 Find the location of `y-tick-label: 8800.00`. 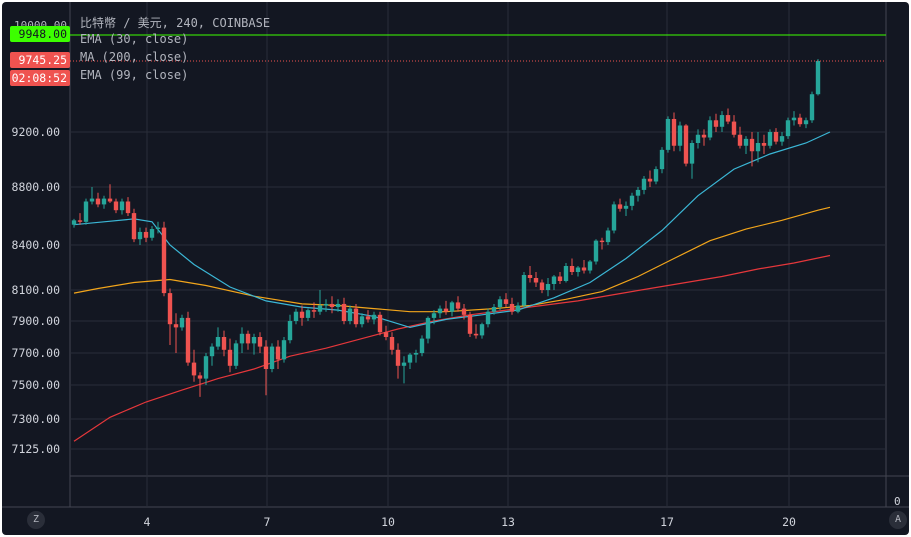

y-tick-label: 8800.00 is located at coordinates (36, 187).